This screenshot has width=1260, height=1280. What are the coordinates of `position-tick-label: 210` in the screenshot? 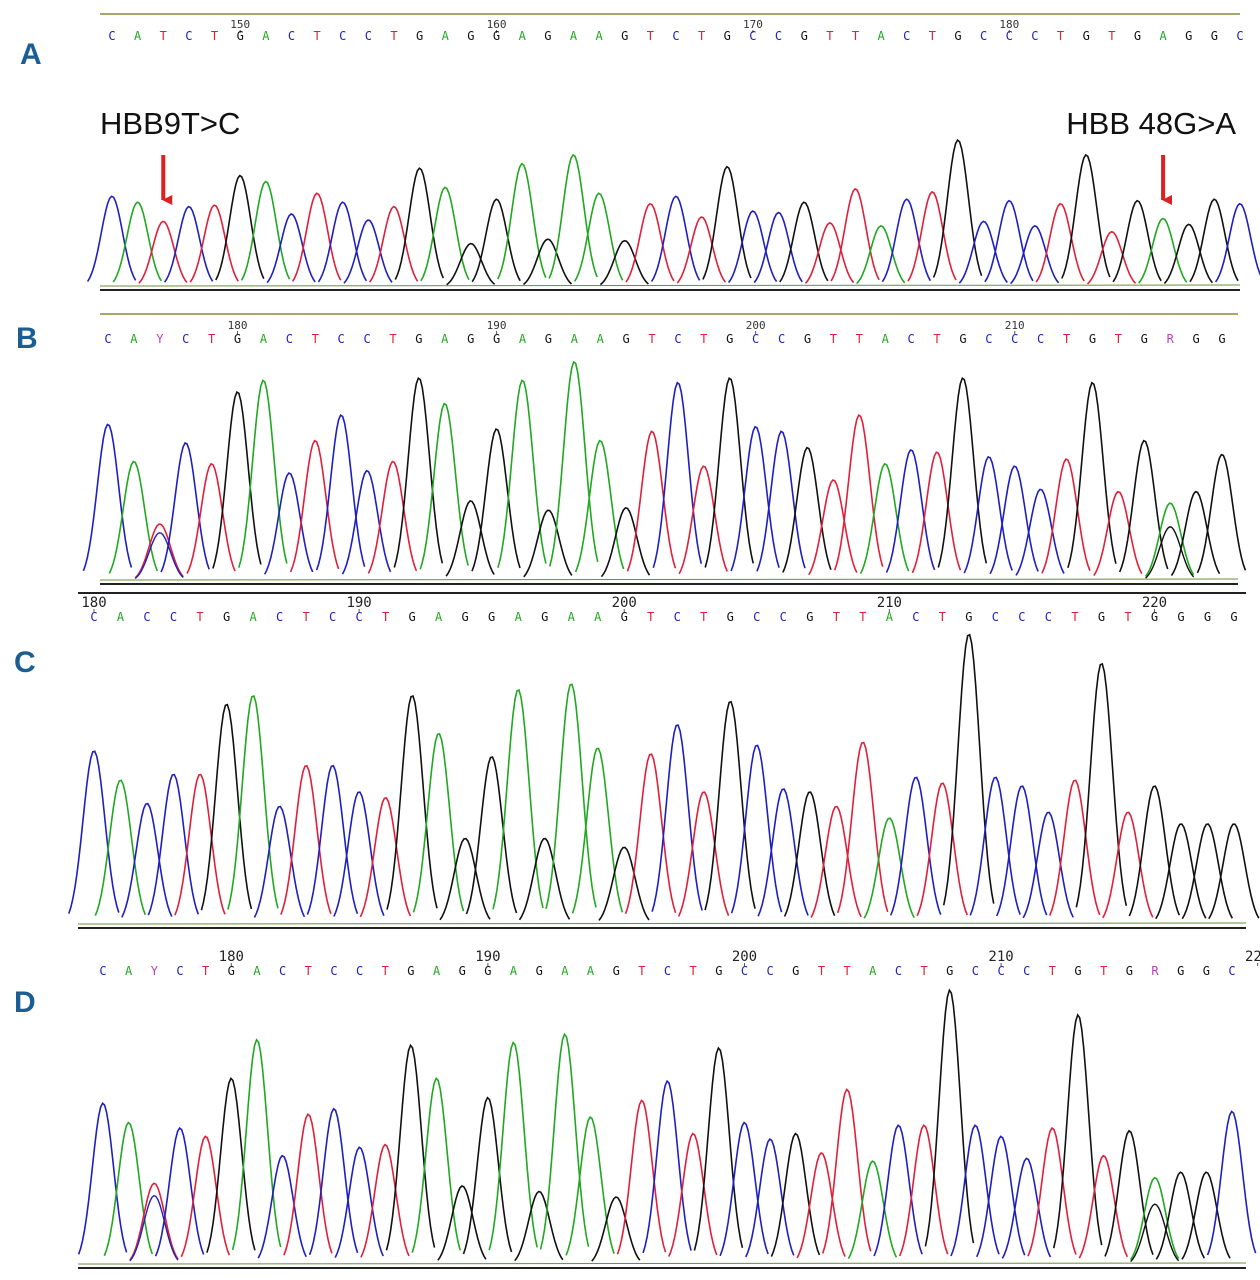 It's located at (889, 603).